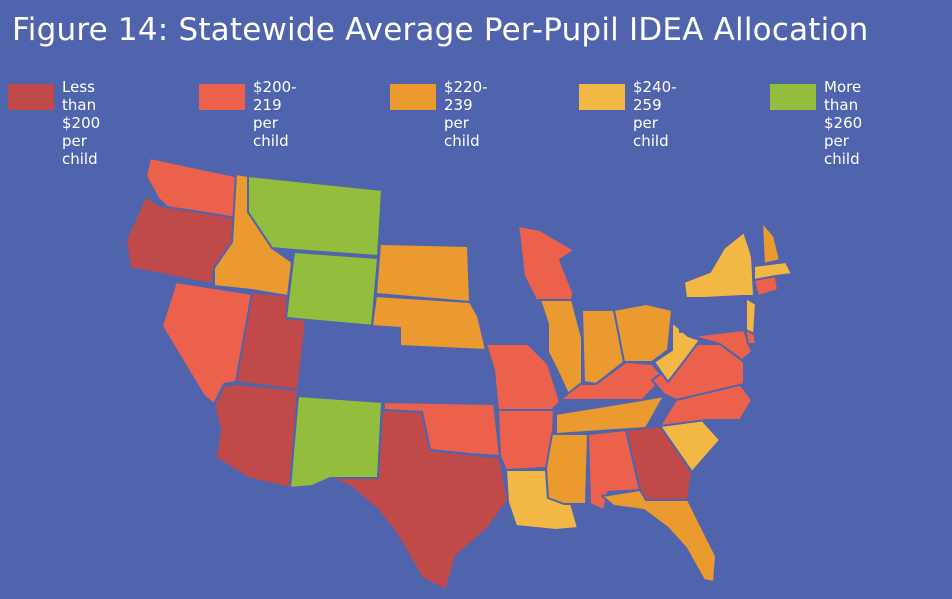 The image size is (952, 599). What do you see at coordinates (610, 415) in the screenshot?
I see `state-tn` at bounding box center [610, 415].